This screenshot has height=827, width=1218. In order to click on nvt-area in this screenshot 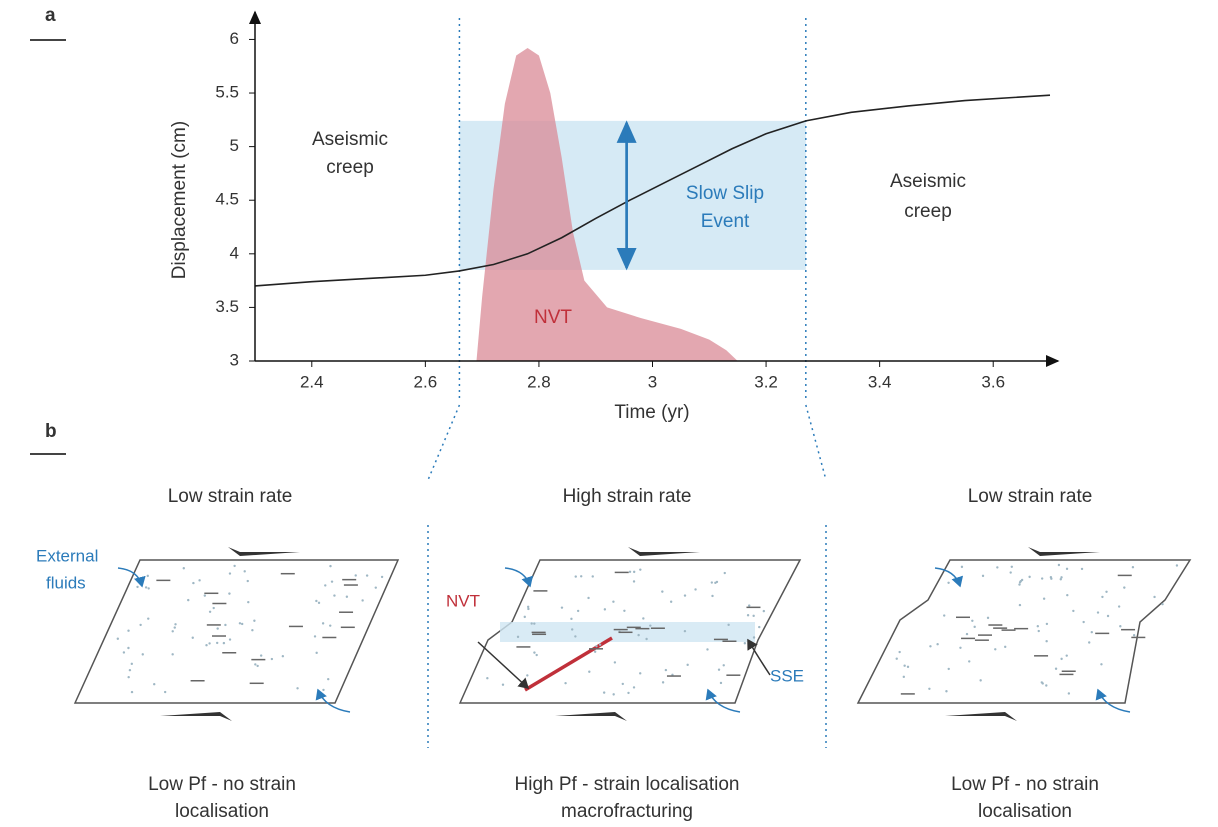, I will do `click(607, 204)`.